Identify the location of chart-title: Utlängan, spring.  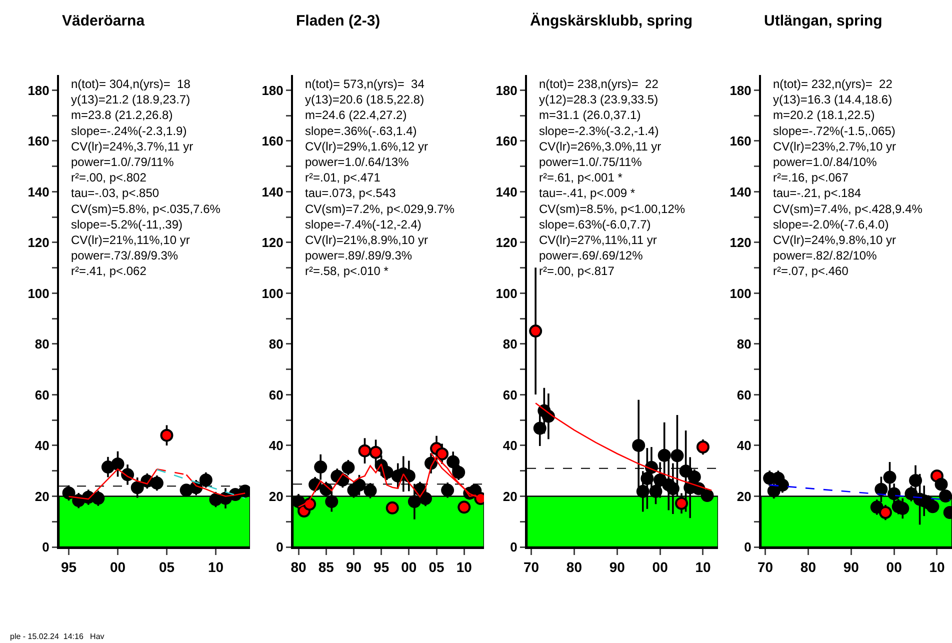
(823, 21).